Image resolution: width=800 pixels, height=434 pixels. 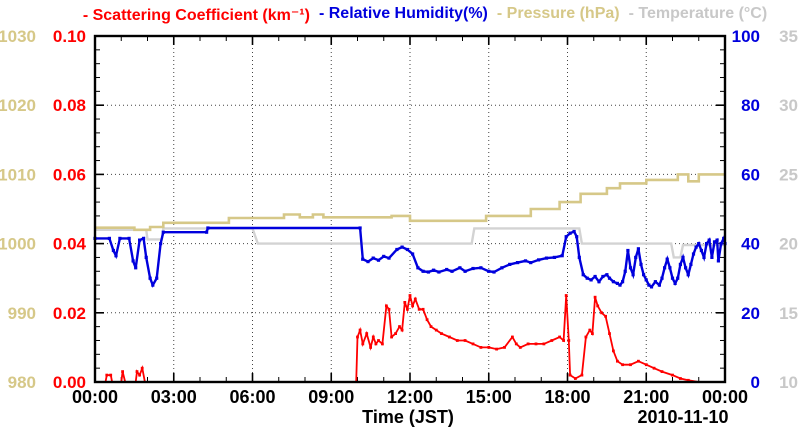 What do you see at coordinates (70, 244) in the screenshot?
I see `y-tick-label-scattering: 0.04` at bounding box center [70, 244].